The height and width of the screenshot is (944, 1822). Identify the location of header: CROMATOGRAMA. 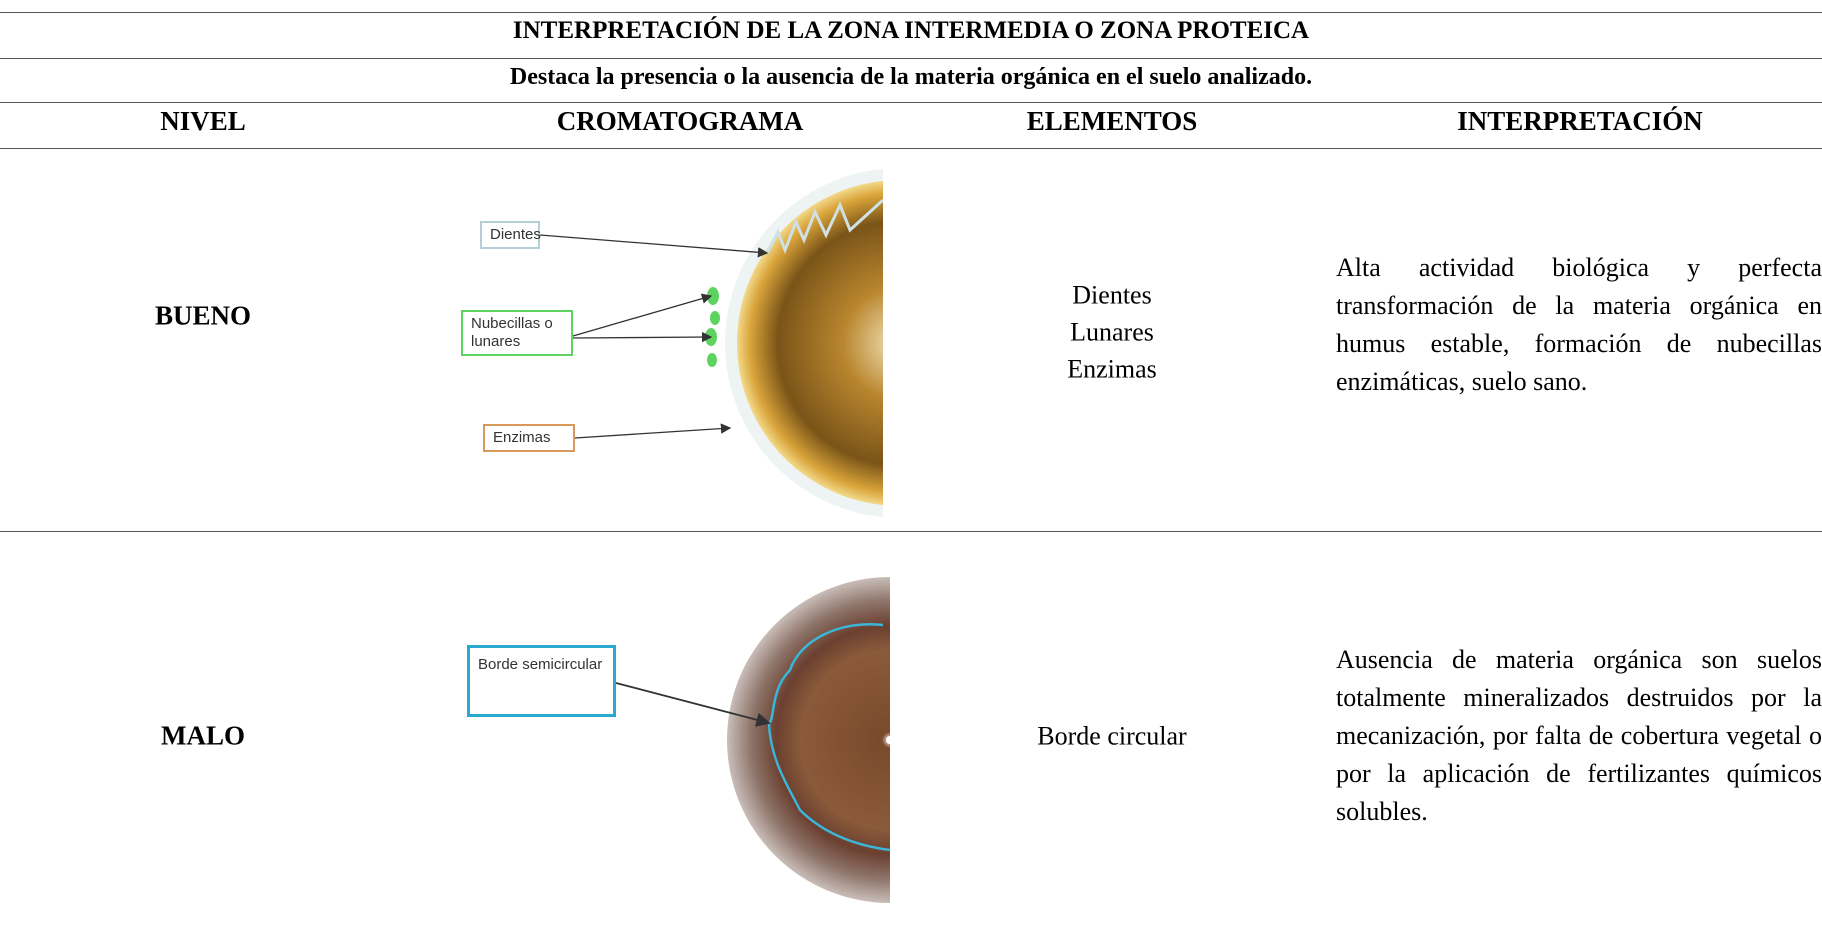
(680, 121).